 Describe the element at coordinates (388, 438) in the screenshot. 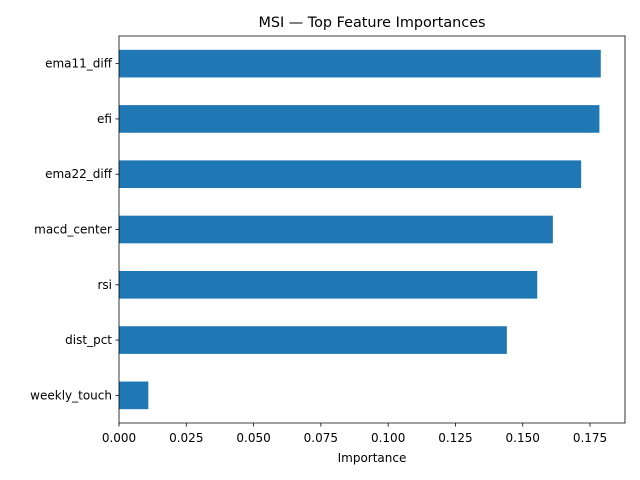

I see `x-tick-label: 0.100` at that location.